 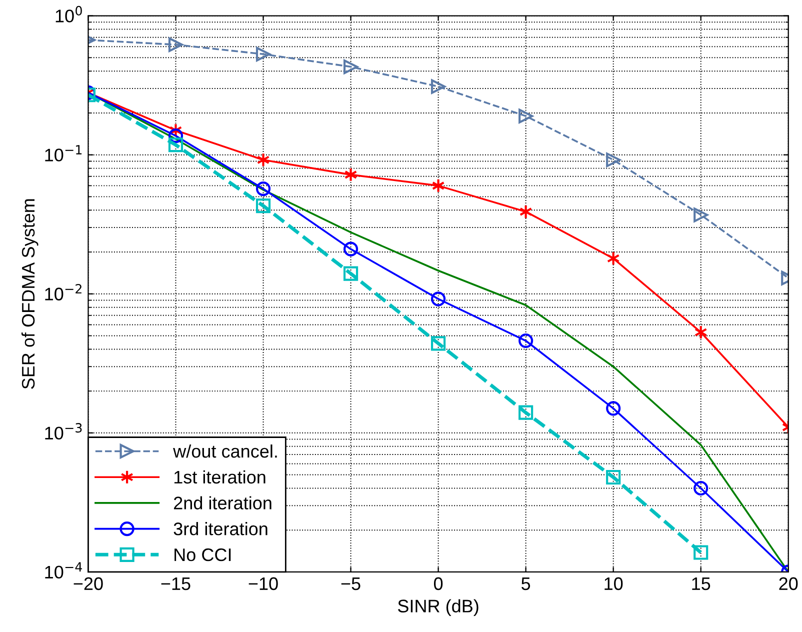 I want to click on x-axis-title: SINR (dB), so click(x=438, y=607).